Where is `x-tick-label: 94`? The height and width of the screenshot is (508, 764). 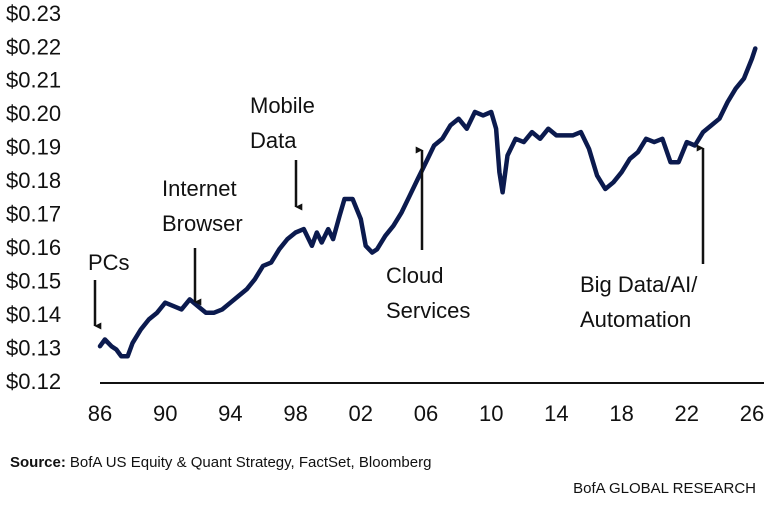 x-tick-label: 94 is located at coordinates (230, 413).